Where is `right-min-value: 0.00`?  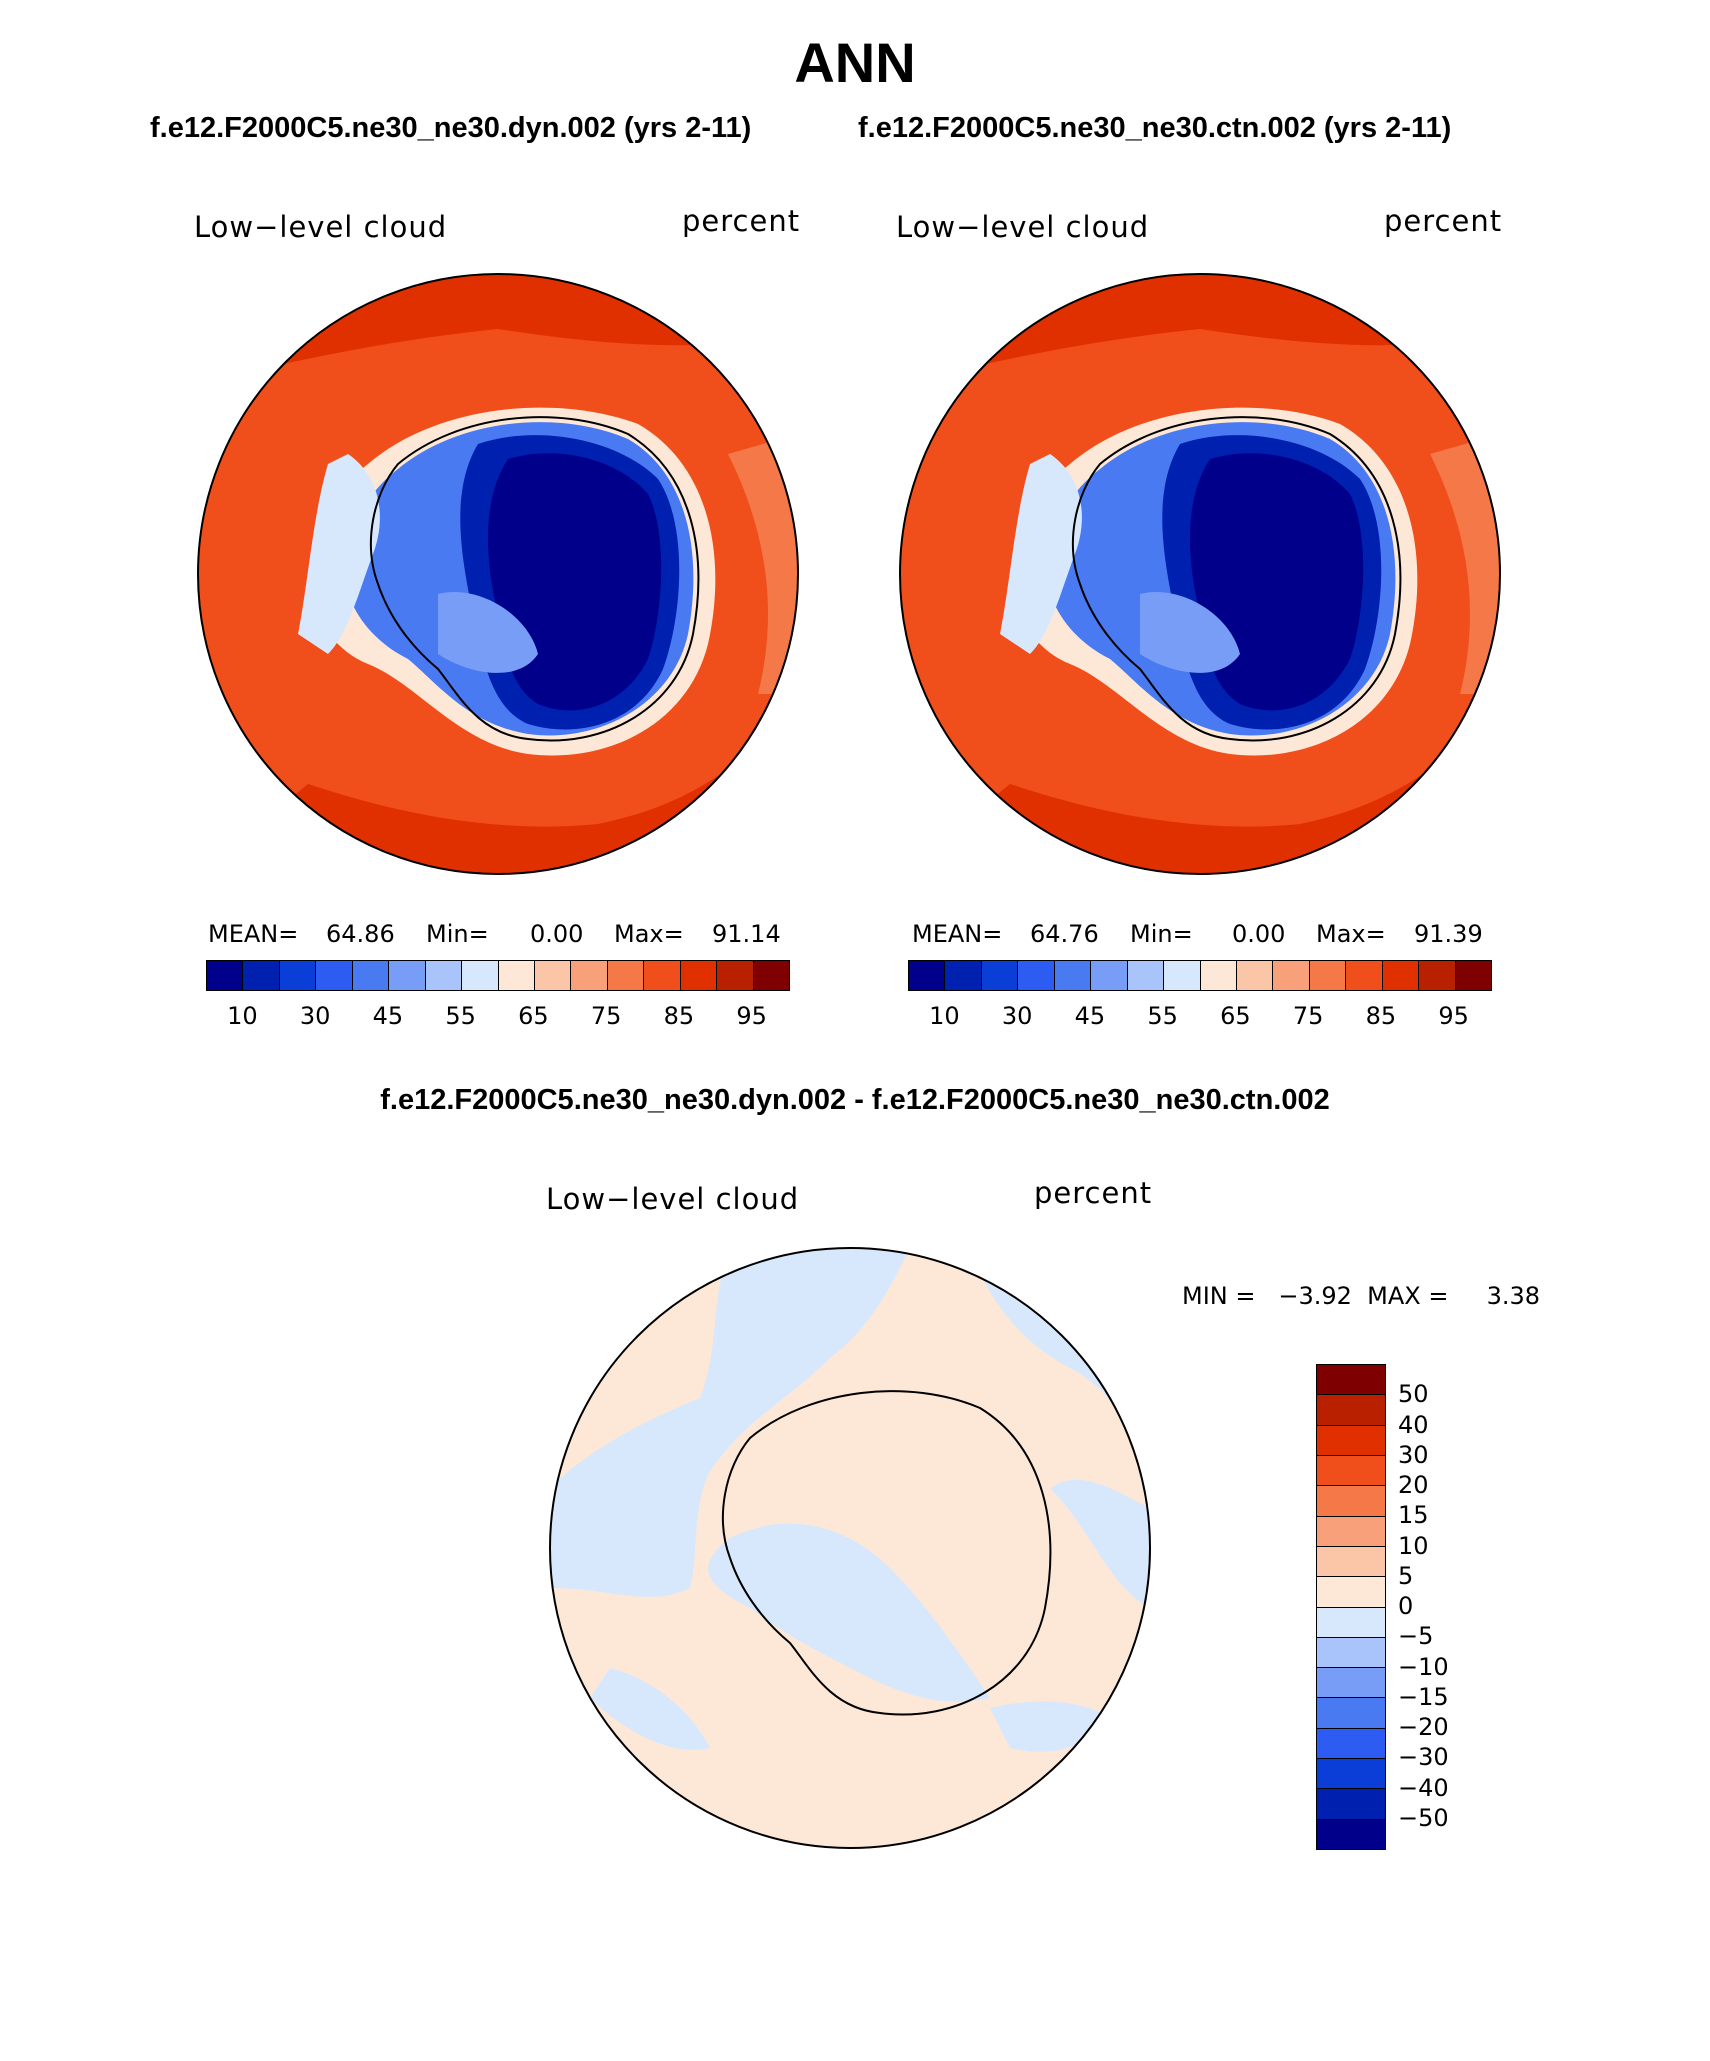
right-min-value: 0.00 is located at coordinates (1259, 934).